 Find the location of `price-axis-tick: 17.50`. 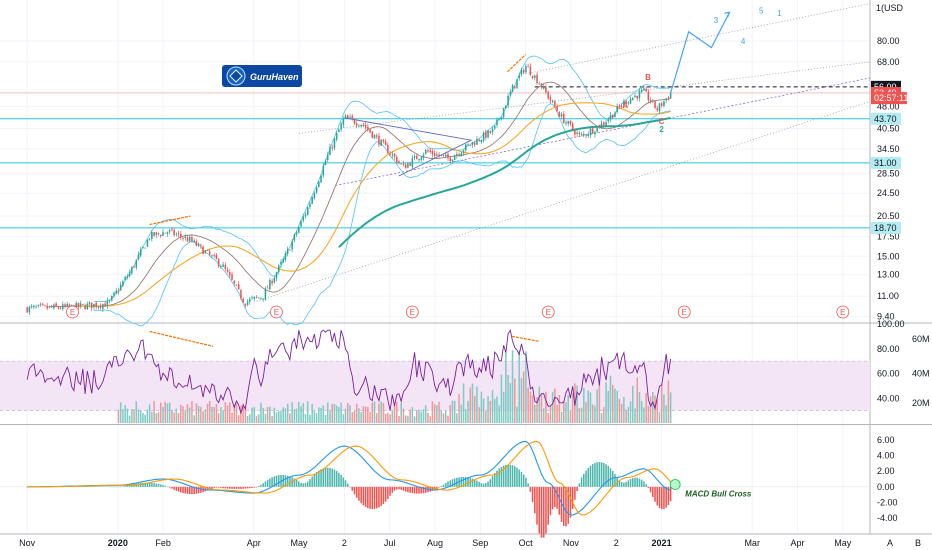

price-axis-tick: 17.50 is located at coordinates (888, 236).